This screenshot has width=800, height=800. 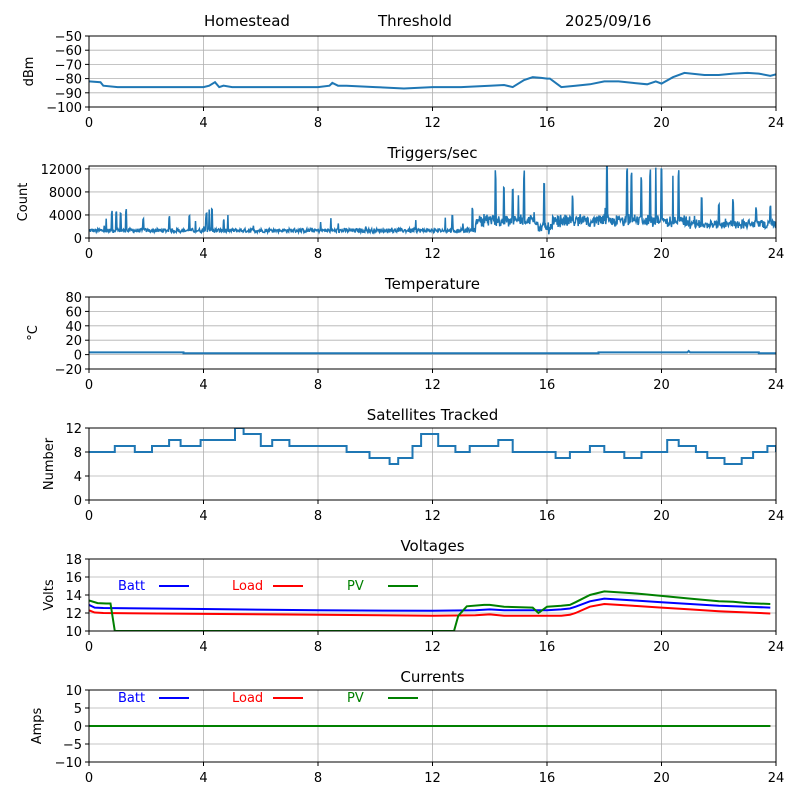 What do you see at coordinates (608, 21) in the screenshot?
I see `header-date: 2025/09/16` at bounding box center [608, 21].